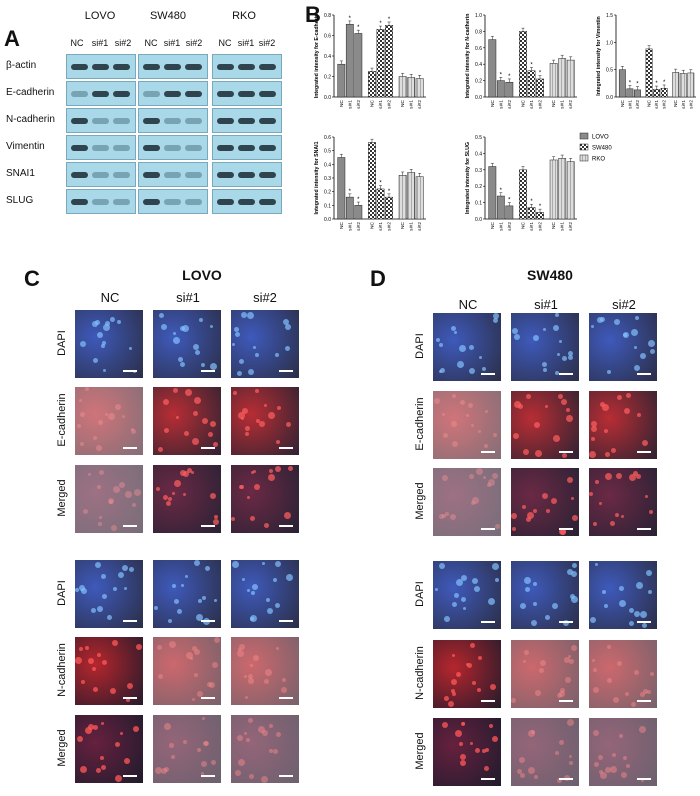  I want to click on x-tick-label: si#1, so click(381, 104).